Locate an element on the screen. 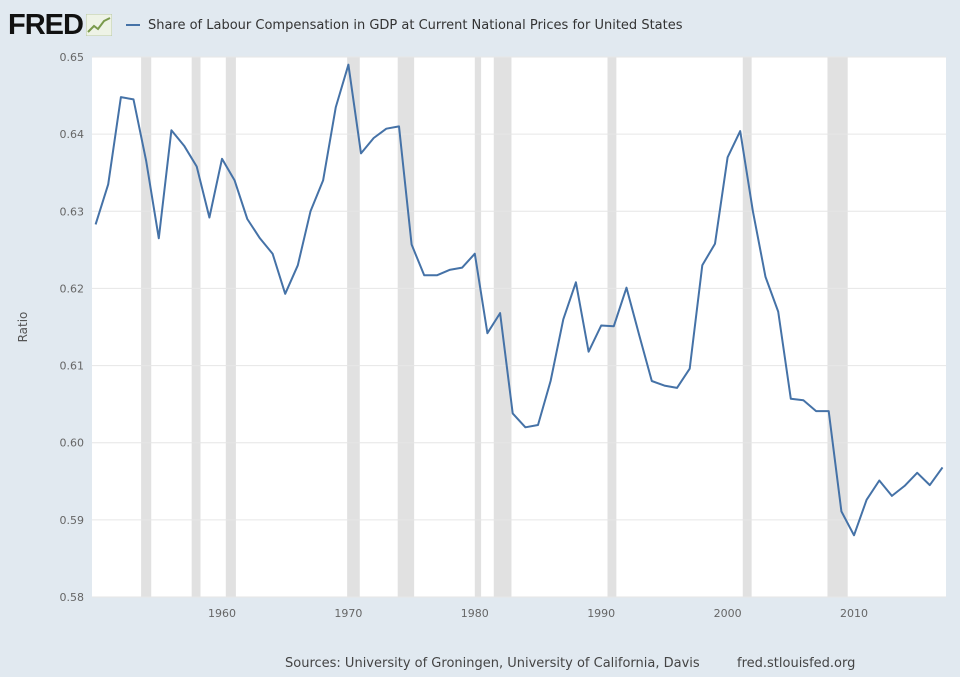 Image resolution: width=960 pixels, height=677 pixels. y-tick-label: 0.59 is located at coordinates (72, 520).